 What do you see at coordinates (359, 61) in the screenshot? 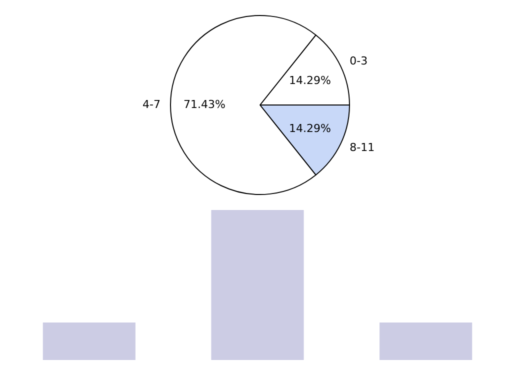
I see `slice-label: 0-3` at bounding box center [359, 61].